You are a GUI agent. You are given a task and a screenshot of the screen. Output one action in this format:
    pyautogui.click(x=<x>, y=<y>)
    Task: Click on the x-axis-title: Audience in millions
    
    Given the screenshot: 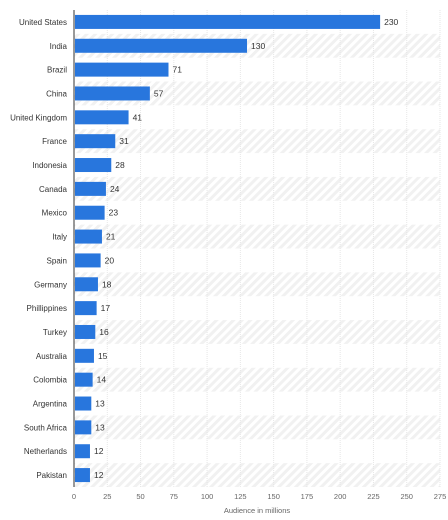 What is the action you would take?
    pyautogui.click(x=257, y=510)
    